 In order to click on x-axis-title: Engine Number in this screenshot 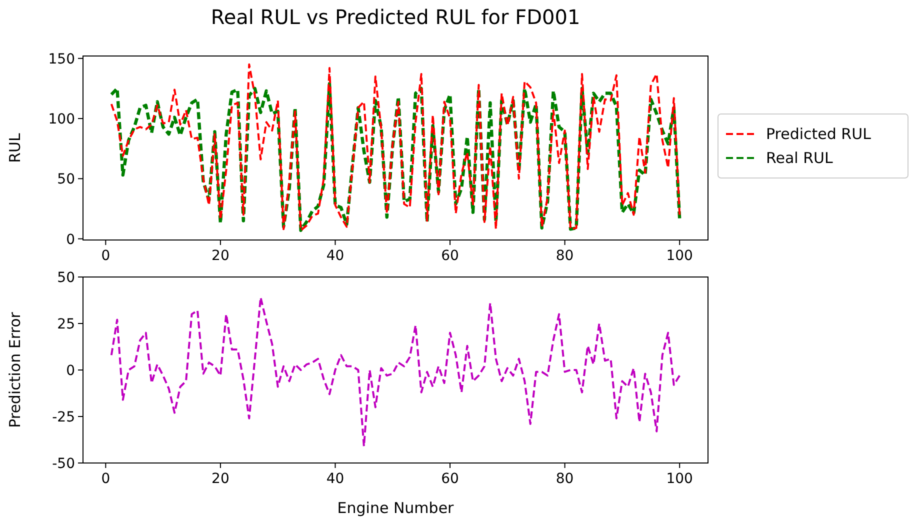, I will do `click(396, 508)`.